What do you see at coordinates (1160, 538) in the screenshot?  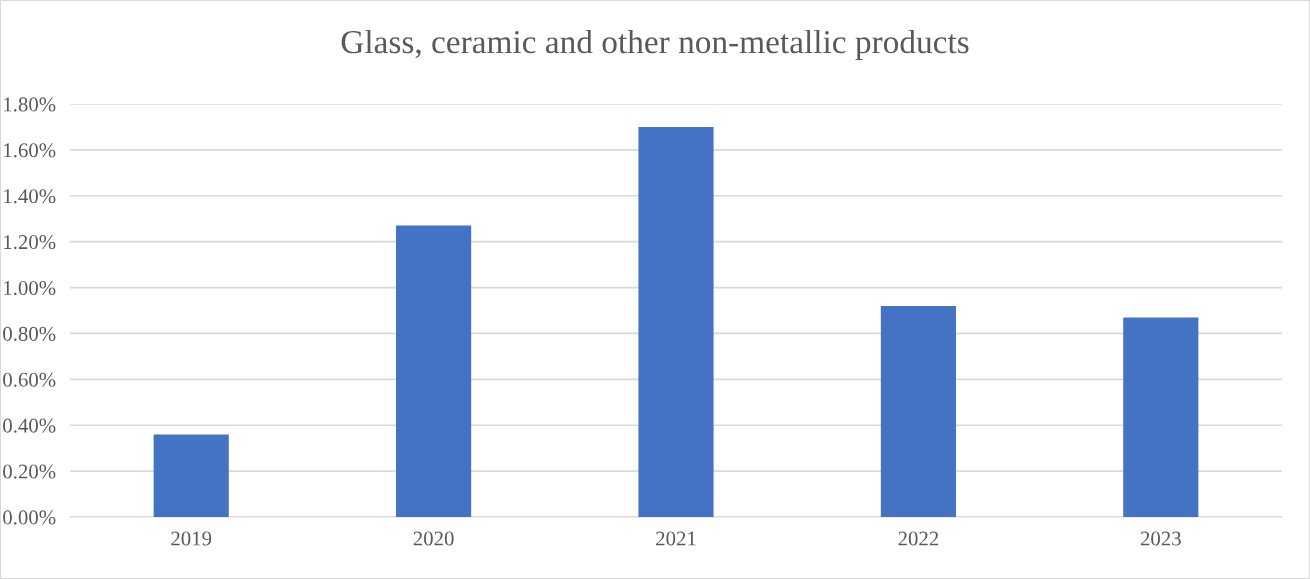 I see `x-tick-label: 2023` at bounding box center [1160, 538].